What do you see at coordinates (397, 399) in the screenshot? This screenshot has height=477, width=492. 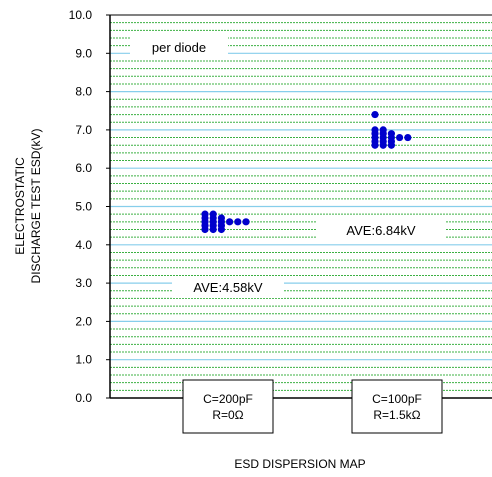 I see `category-2-line1: C=100pF` at bounding box center [397, 399].